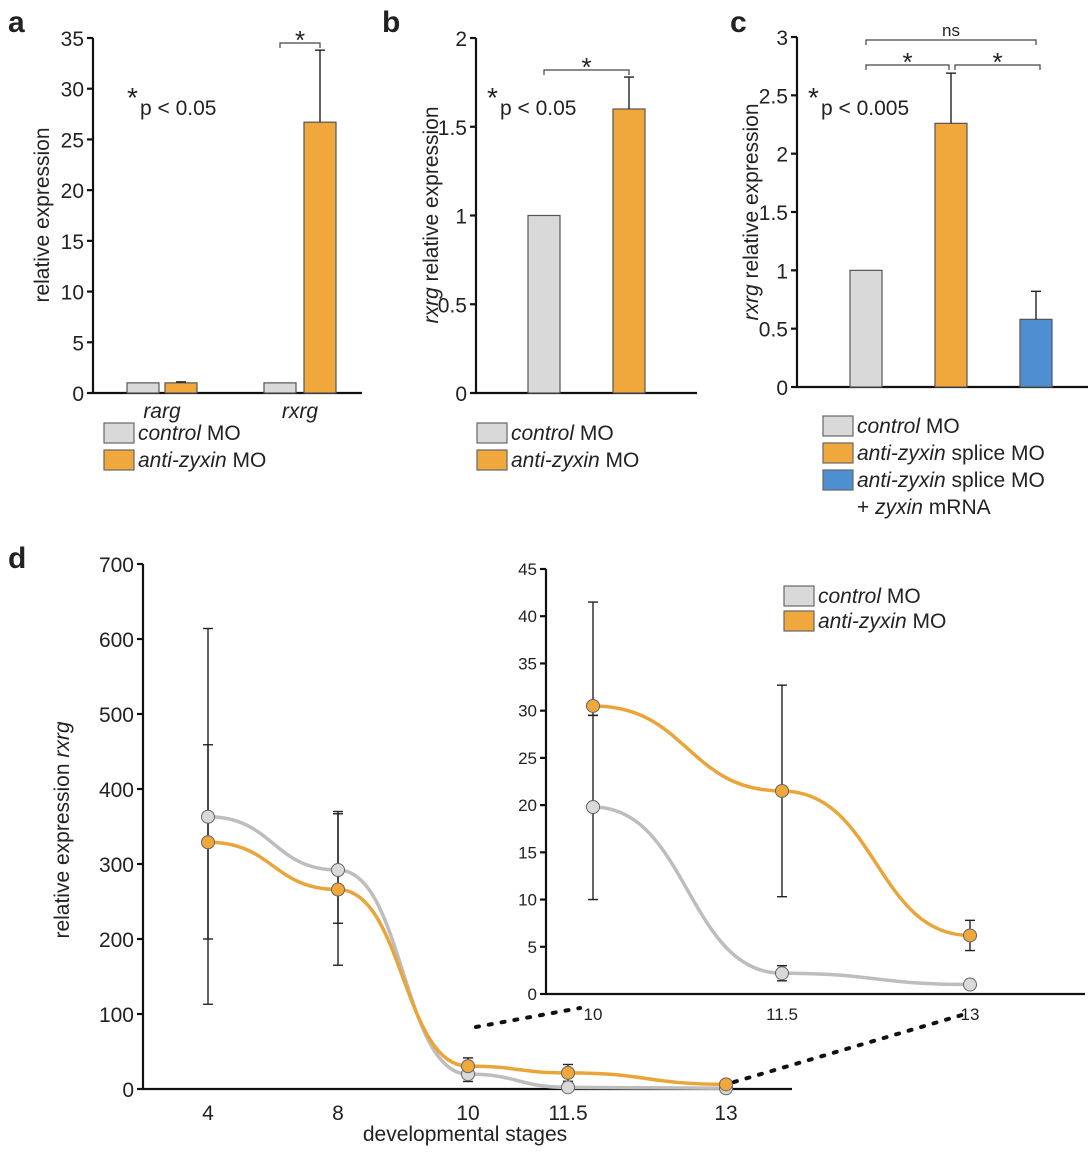  Describe the element at coordinates (575, 460) in the screenshot. I see `panel-b-legend-anti-label: anti-zyxin MO` at that location.